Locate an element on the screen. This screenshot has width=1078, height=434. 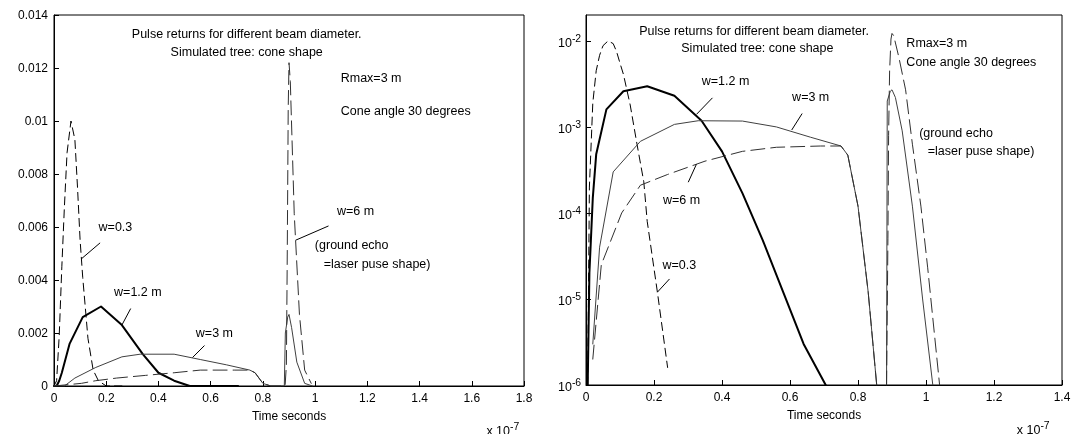
y-tick-label: 0.004 is located at coordinates (33, 280).